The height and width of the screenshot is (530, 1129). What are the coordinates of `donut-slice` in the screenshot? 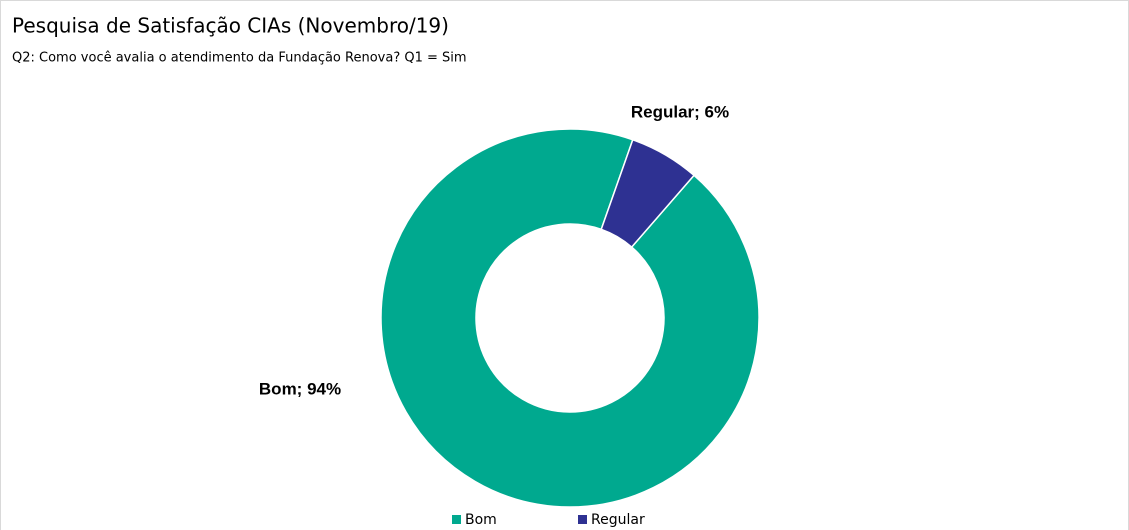 It's located at (648, 193).